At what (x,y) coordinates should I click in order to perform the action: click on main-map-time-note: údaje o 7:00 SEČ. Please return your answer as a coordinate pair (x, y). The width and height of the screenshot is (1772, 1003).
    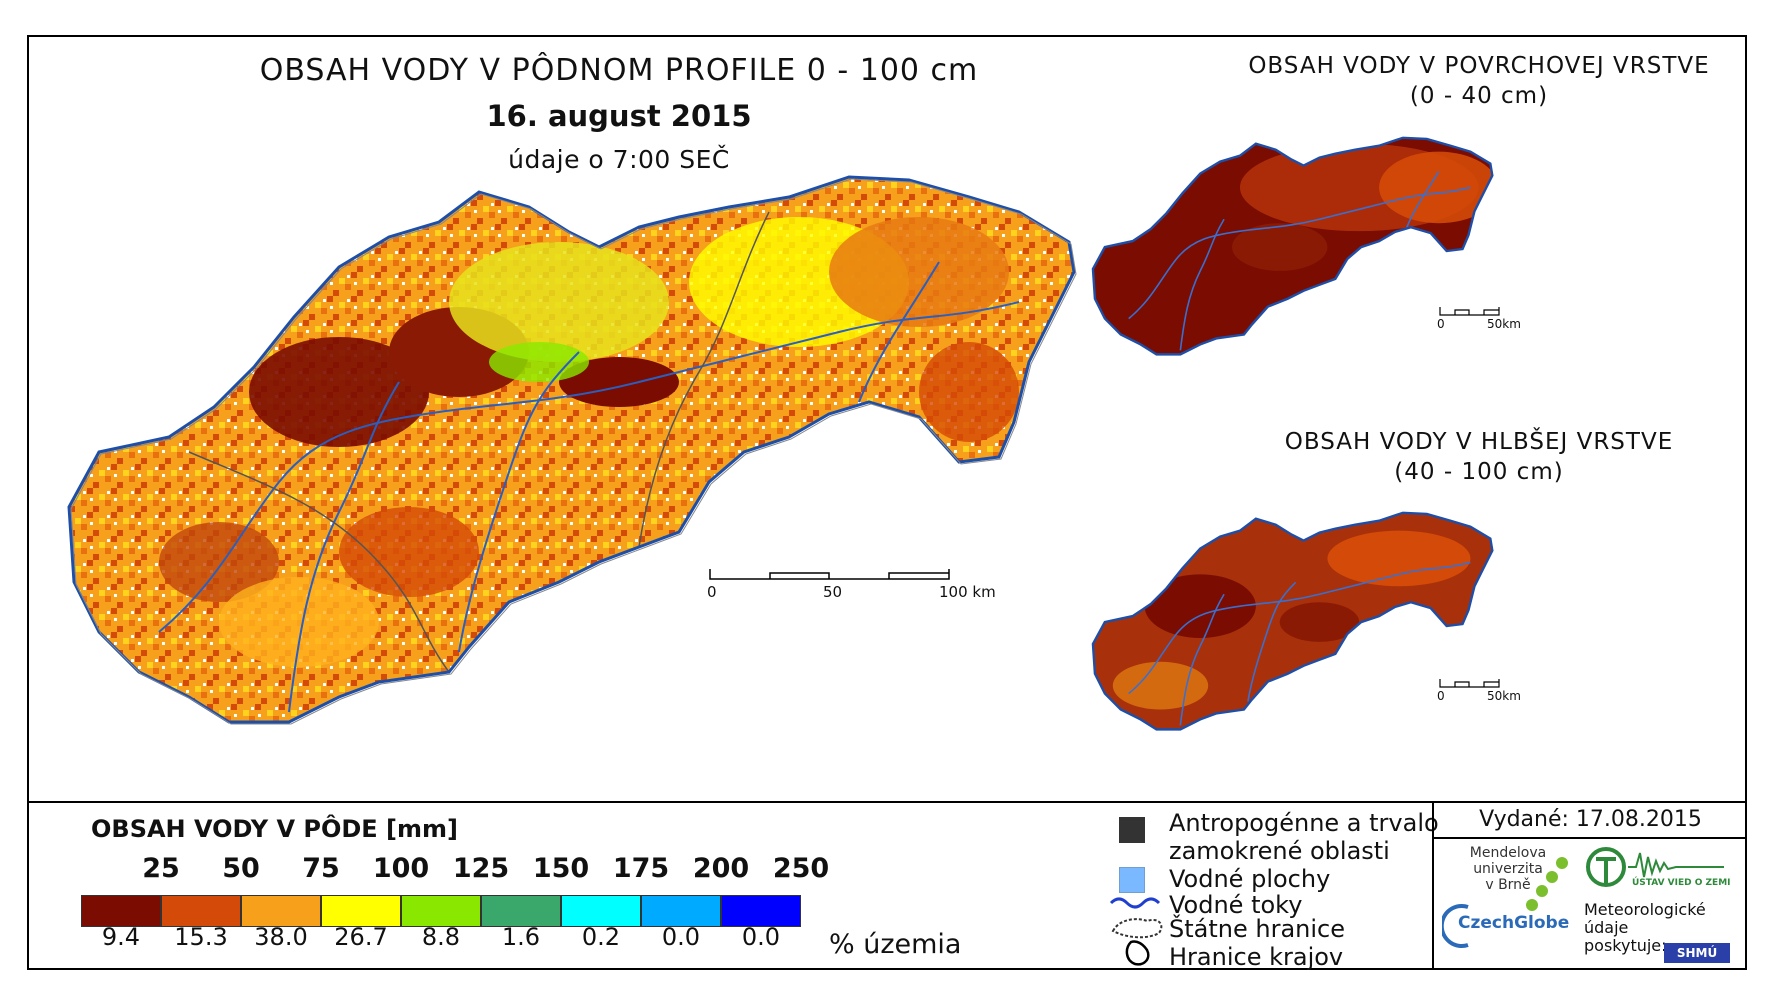
    Looking at the image, I should click on (619, 159).